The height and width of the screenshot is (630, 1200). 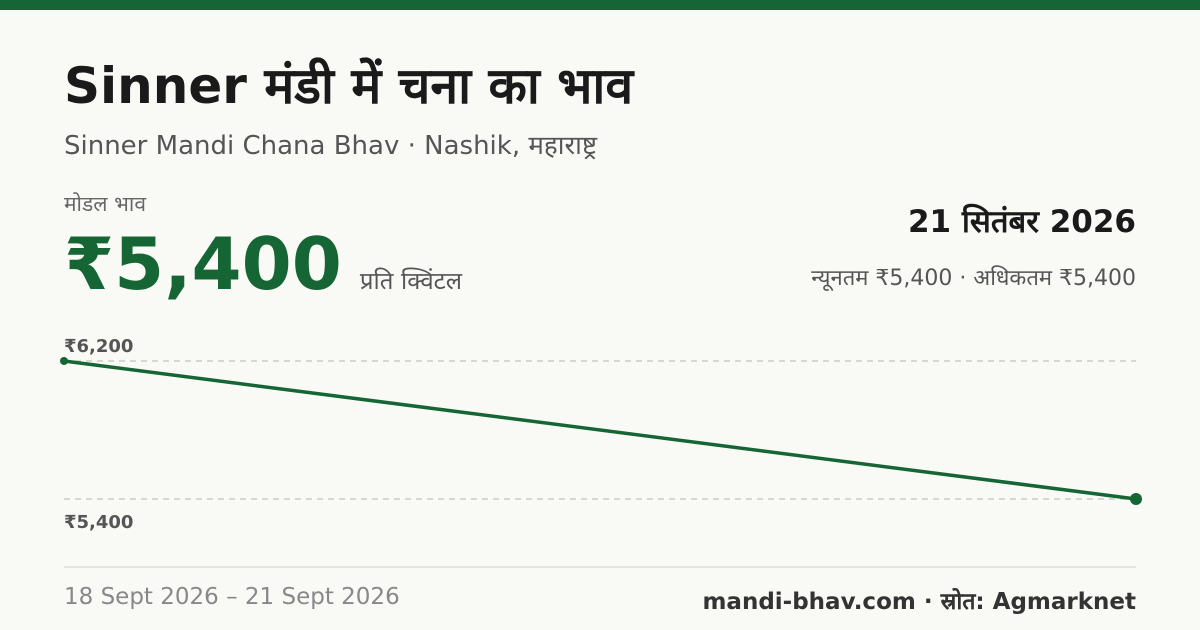 What do you see at coordinates (232, 597) in the screenshot?
I see `footer-date-range: 18 Sept 2026 – 21 Sept 2026` at bounding box center [232, 597].